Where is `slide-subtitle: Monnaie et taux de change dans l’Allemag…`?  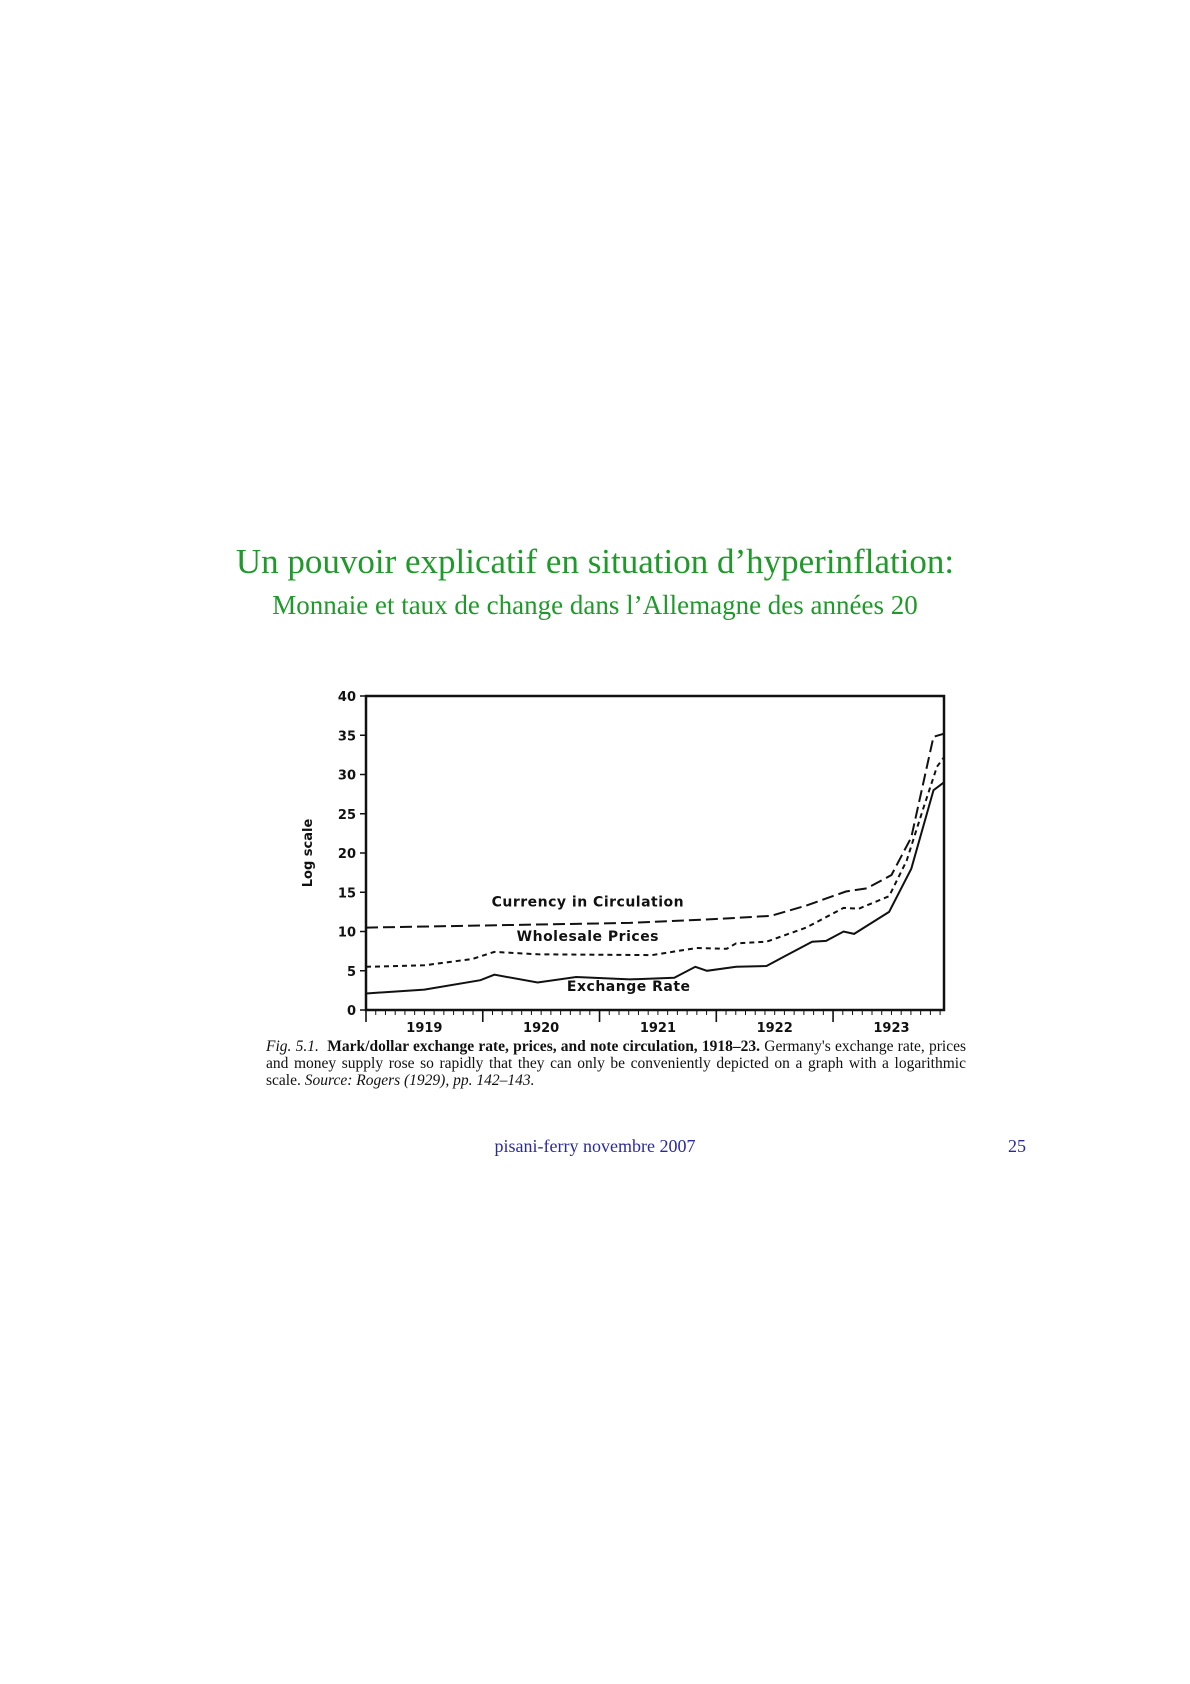
slide-subtitle: Monnaie et taux de change dans l’Allemag… is located at coordinates (595, 605).